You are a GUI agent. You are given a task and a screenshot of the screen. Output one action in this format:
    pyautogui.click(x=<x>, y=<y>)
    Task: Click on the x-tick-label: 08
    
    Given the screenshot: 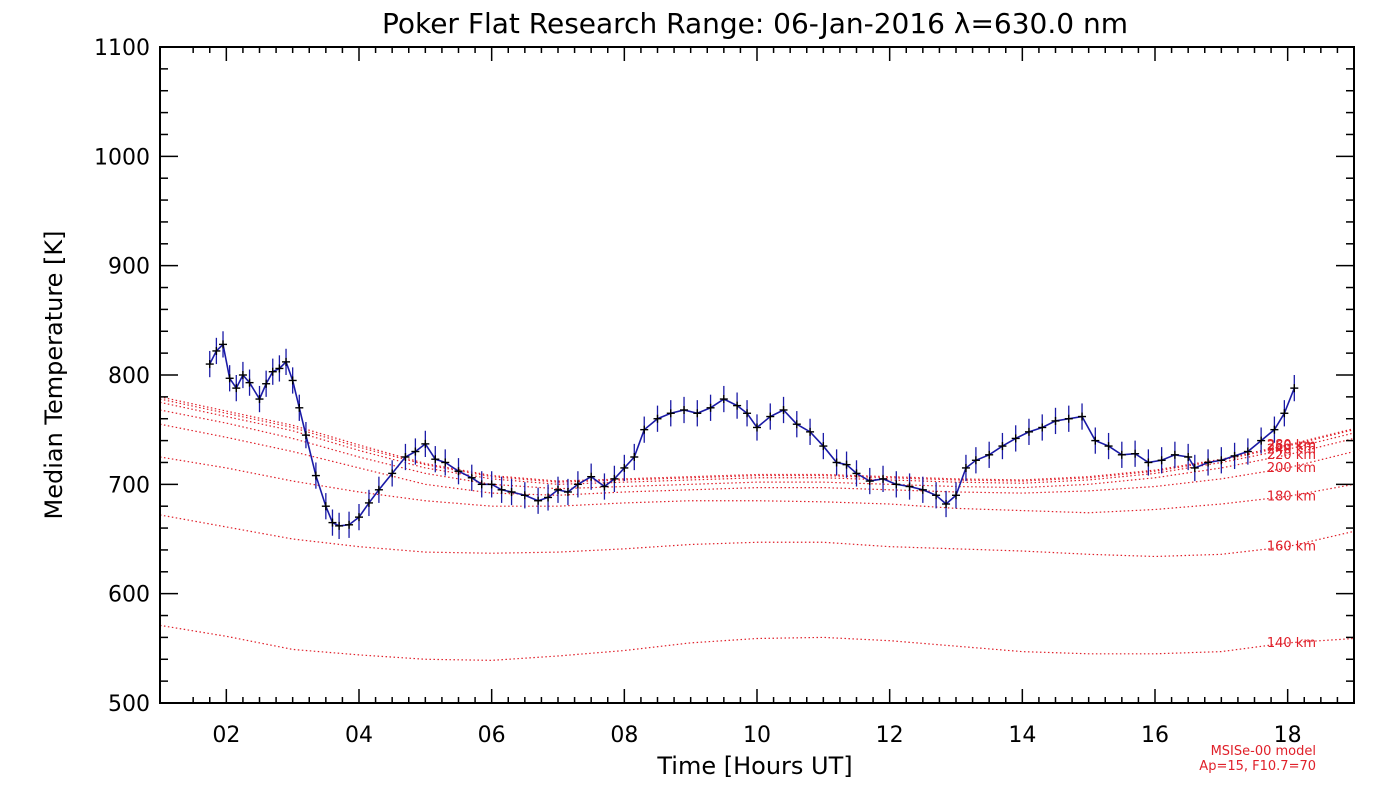 What is the action you would take?
    pyautogui.click(x=624, y=735)
    